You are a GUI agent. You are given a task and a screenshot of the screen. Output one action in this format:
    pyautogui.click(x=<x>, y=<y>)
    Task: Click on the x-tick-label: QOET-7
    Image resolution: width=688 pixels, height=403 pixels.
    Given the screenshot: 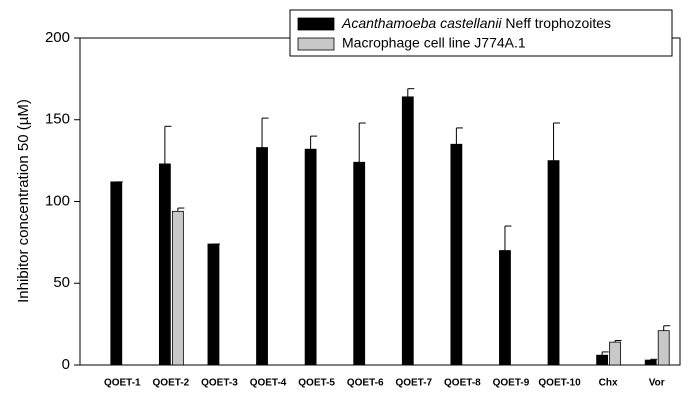 What is the action you would take?
    pyautogui.click(x=413, y=383)
    